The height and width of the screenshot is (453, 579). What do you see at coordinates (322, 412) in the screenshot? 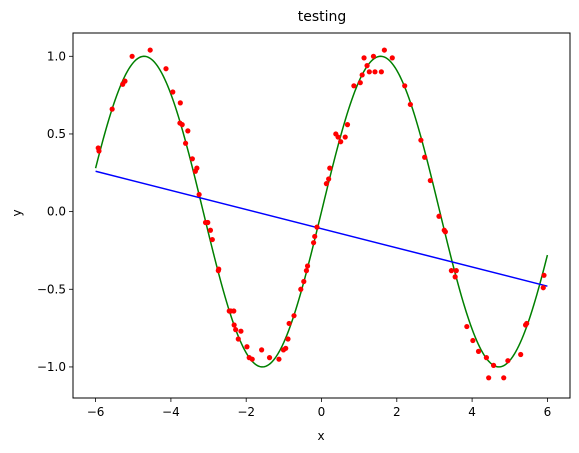
I see `x-tick-label: 0` at bounding box center [322, 412].